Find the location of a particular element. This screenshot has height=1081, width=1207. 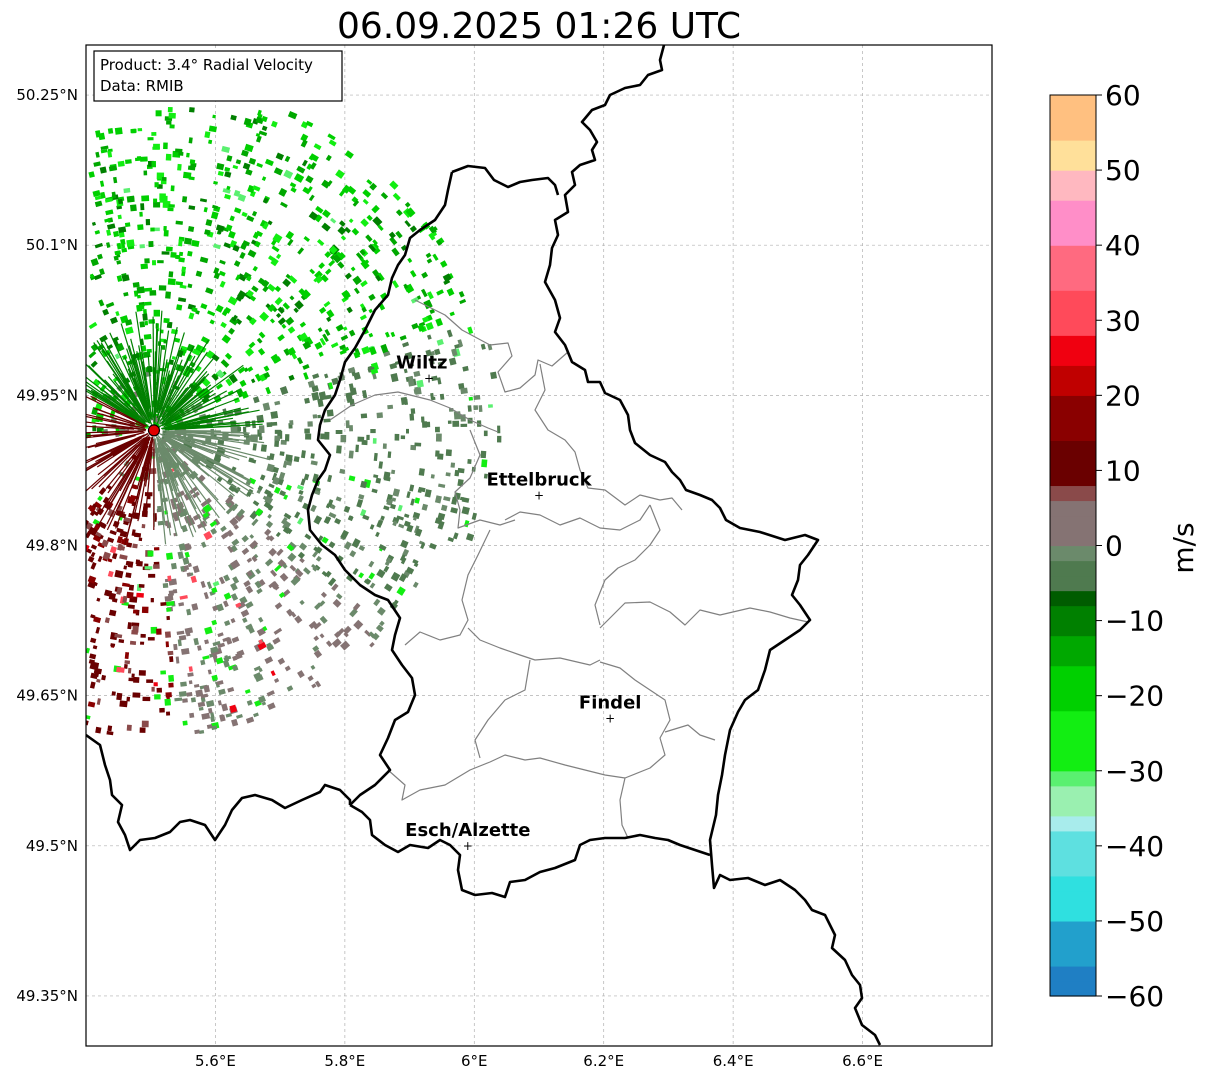

colorbar-tick-label-6: 0 is located at coordinates (1114, 546).